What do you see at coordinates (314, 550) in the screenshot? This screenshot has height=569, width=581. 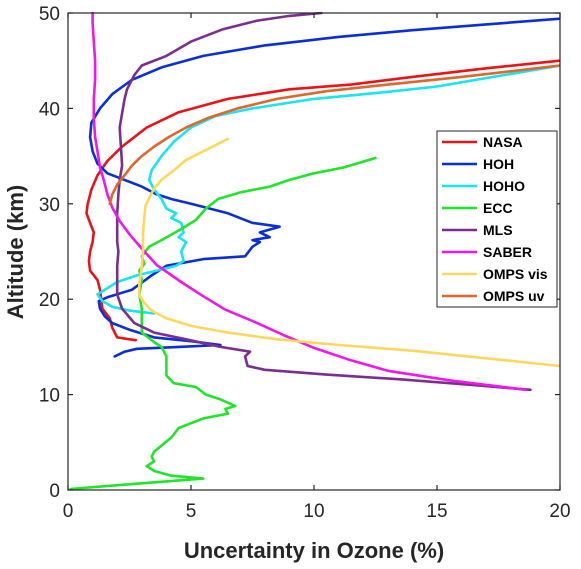 I see `x-axis-title: Uncertainty in Ozone (%)` at bounding box center [314, 550].